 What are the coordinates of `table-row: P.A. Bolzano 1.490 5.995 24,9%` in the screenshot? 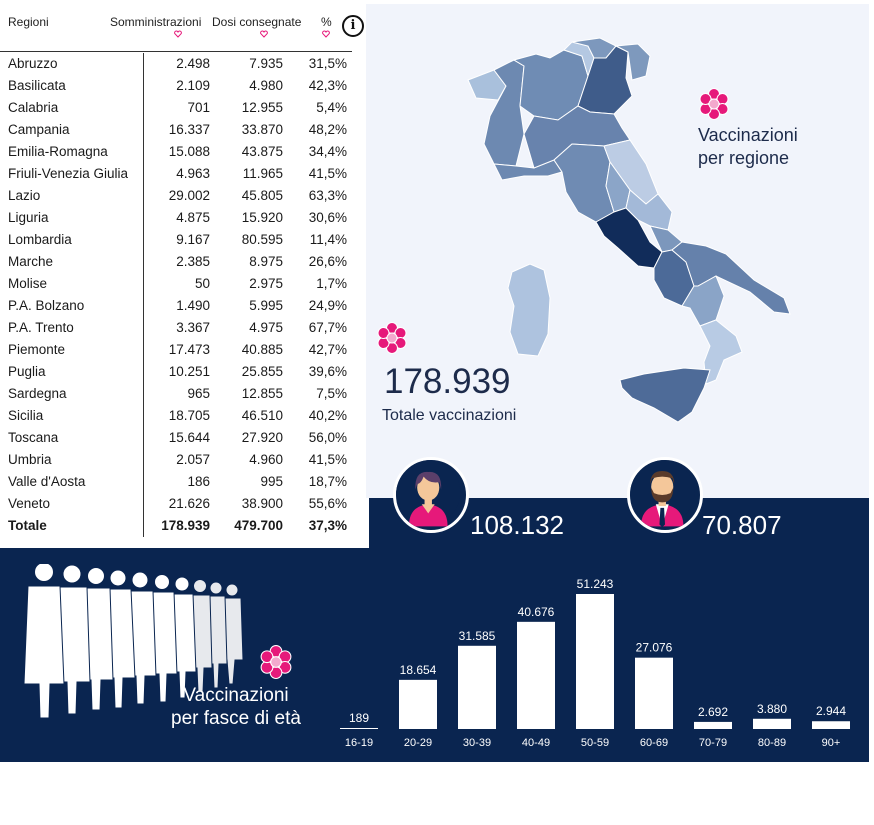 It's located at (176, 306).